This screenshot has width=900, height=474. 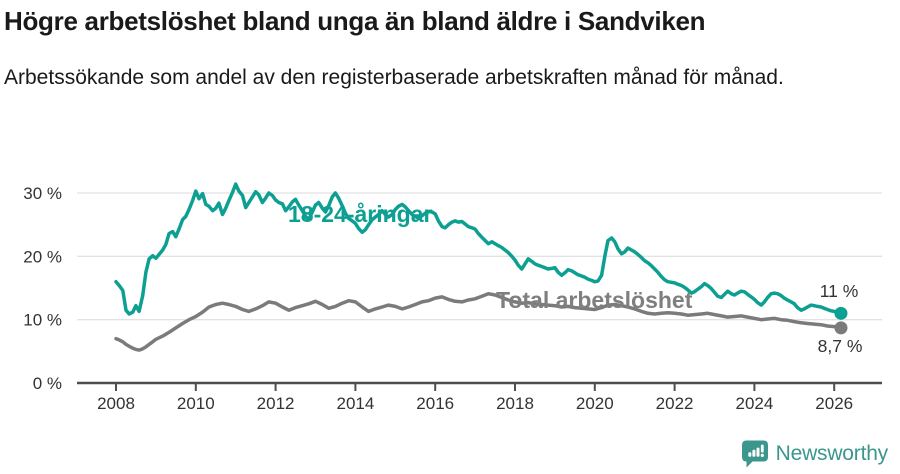 What do you see at coordinates (42, 256) in the screenshot?
I see `y-tick-label: 20 %` at bounding box center [42, 256].